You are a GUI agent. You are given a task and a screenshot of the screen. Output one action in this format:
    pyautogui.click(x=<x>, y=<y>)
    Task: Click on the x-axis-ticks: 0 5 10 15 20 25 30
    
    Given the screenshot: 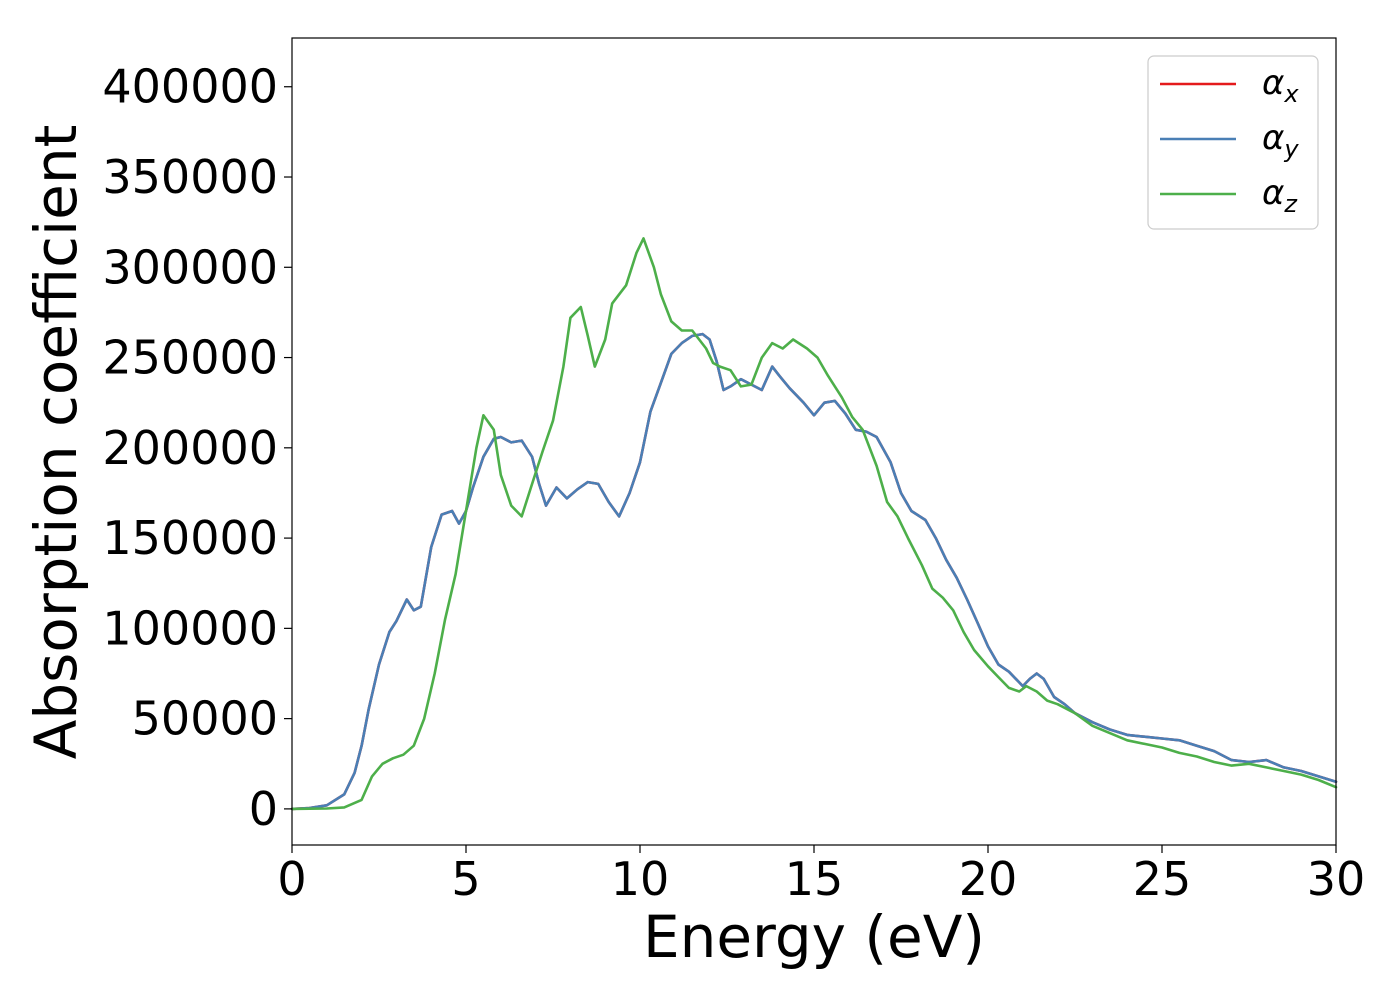 What is the action you would take?
    pyautogui.click(x=821, y=875)
    